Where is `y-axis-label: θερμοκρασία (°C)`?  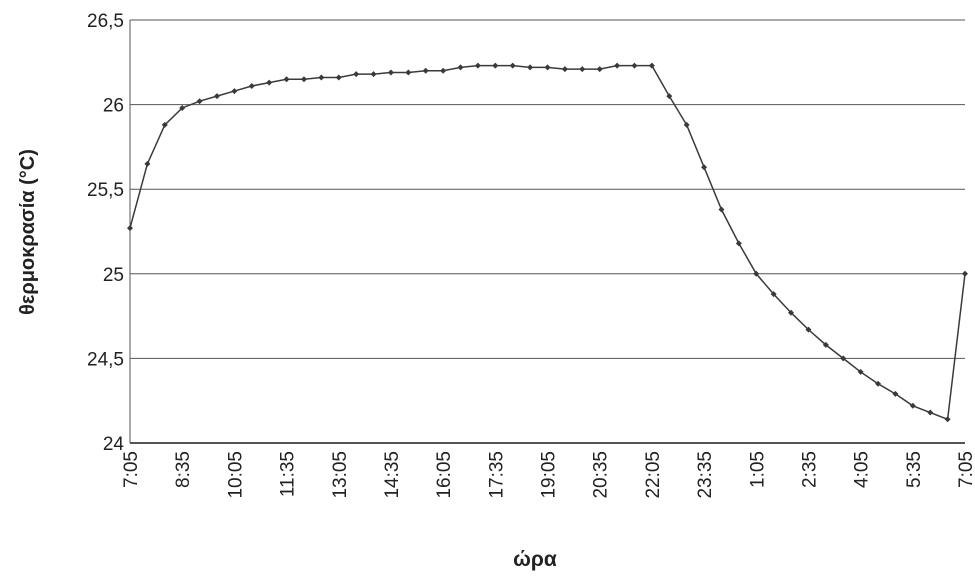
y-axis-label: θερμοκρασία (°C) is located at coordinates (28, 232).